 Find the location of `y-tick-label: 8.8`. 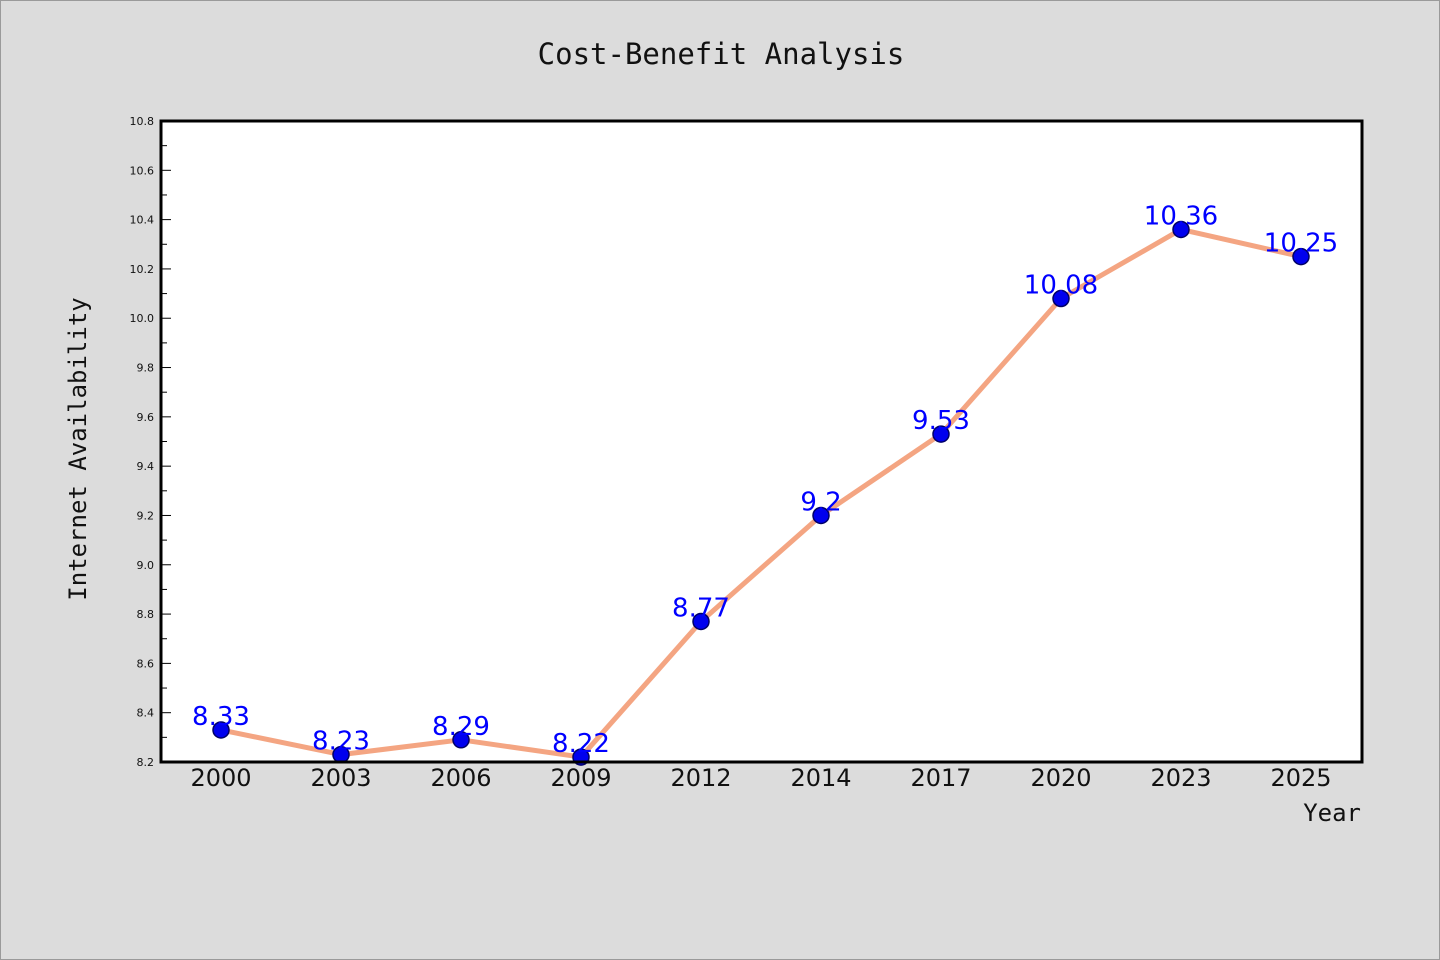

y-tick-label: 8.8 is located at coordinates (146, 614).